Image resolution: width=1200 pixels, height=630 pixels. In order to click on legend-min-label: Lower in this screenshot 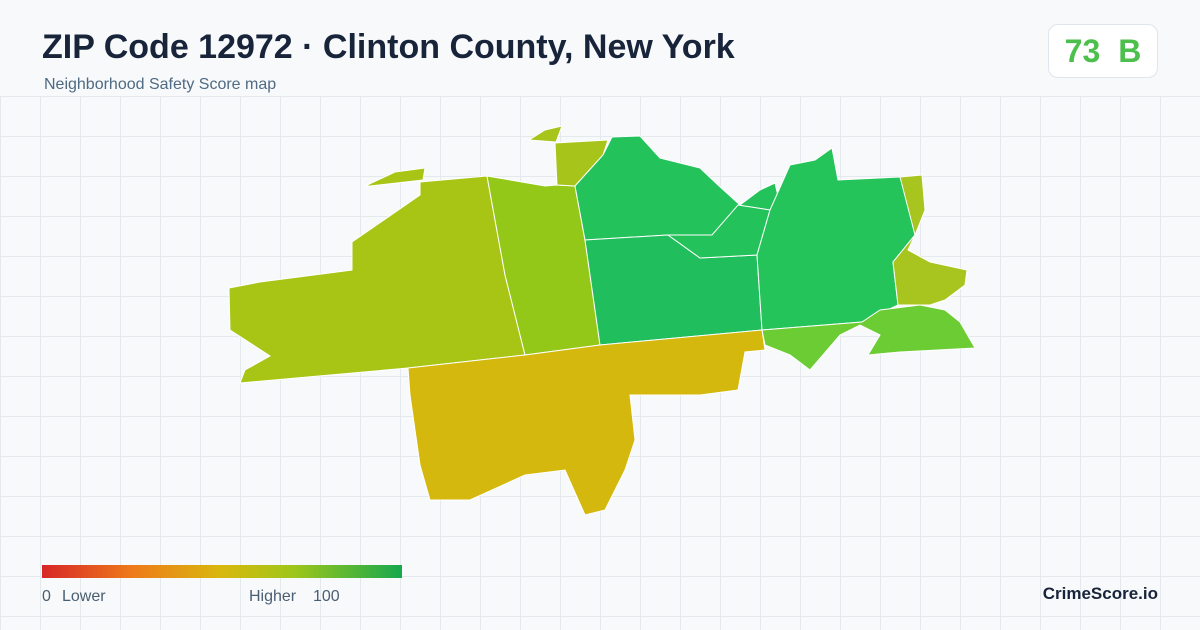, I will do `click(84, 596)`.